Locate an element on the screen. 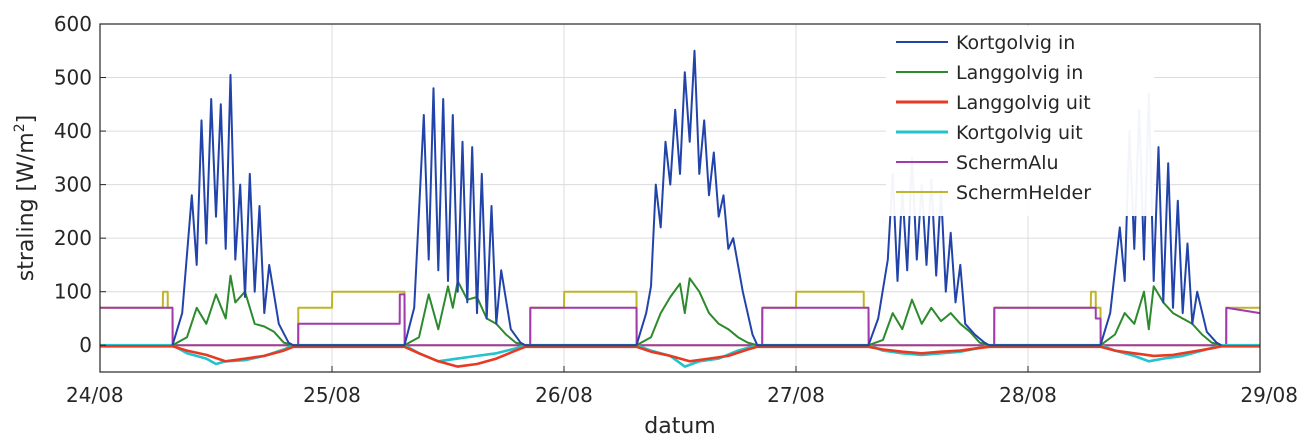 Image resolution: width=1308 pixels, height=441 pixels. series-line-schermalu is located at coordinates (680, 320).